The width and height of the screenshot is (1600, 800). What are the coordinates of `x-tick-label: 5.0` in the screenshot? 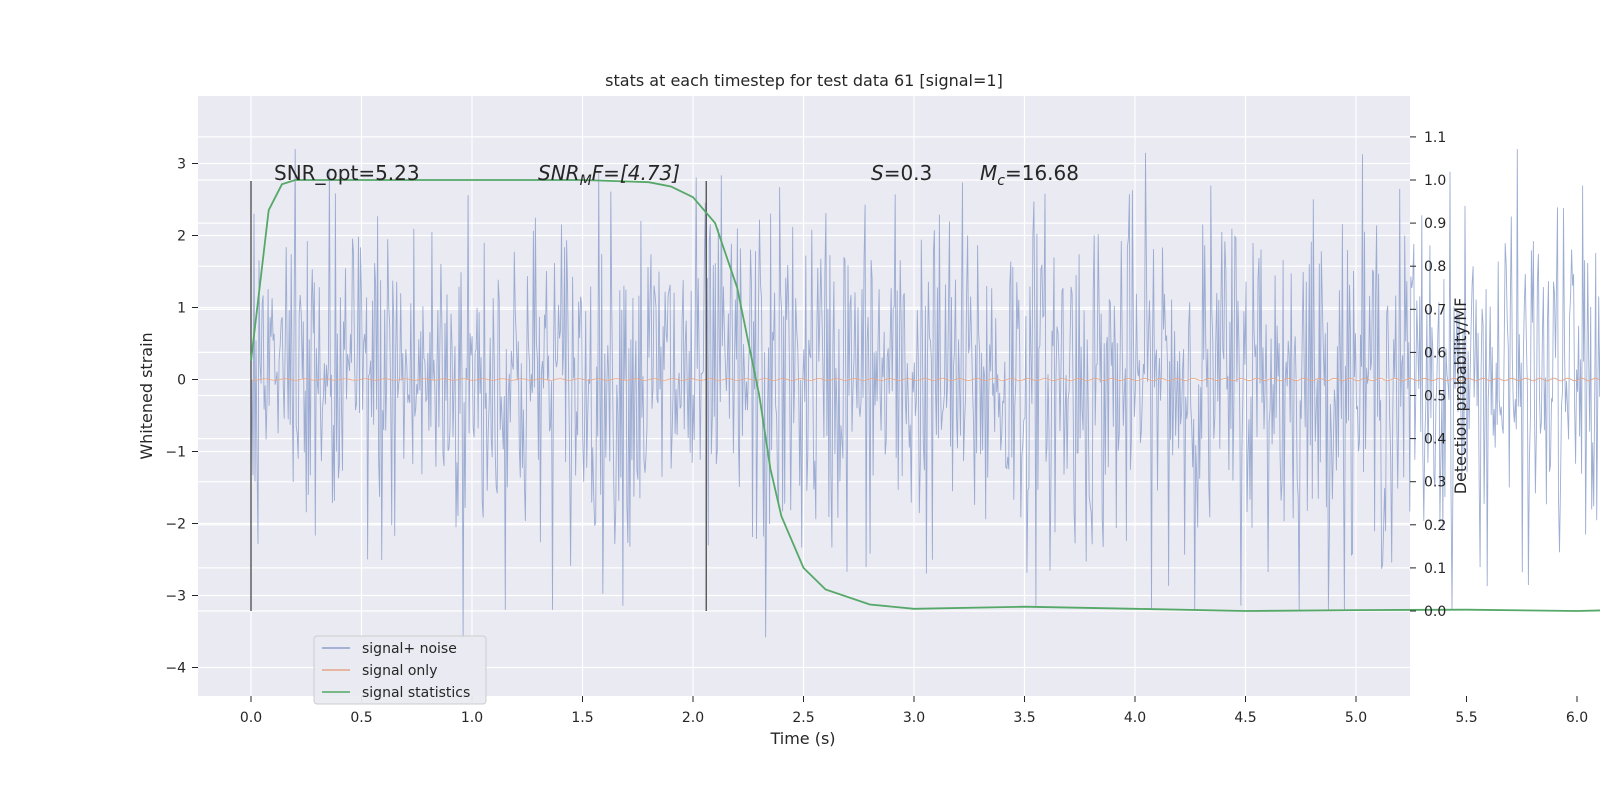 It's located at (1356, 718).